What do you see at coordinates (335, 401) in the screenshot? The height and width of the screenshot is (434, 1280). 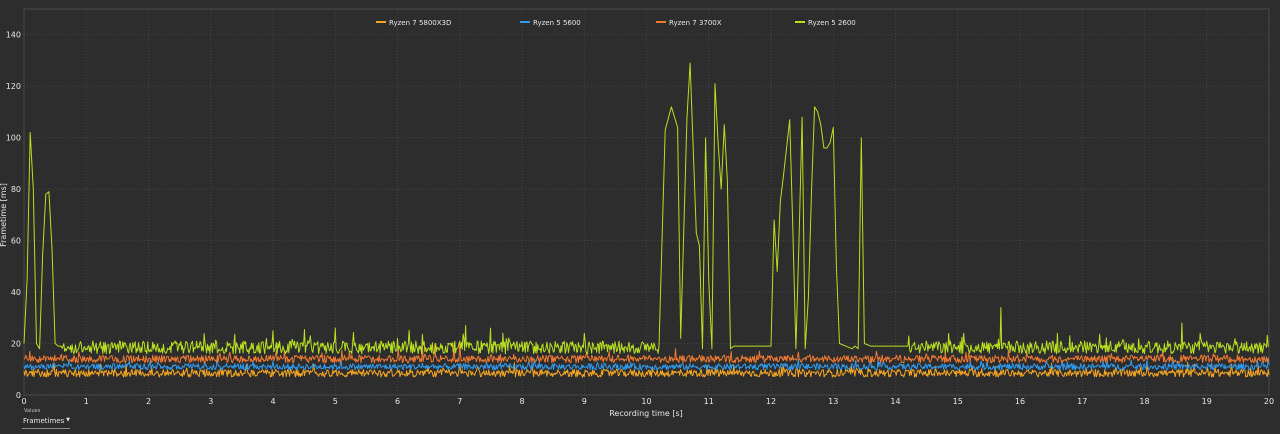 I see `x-tick-label: 5` at bounding box center [335, 401].